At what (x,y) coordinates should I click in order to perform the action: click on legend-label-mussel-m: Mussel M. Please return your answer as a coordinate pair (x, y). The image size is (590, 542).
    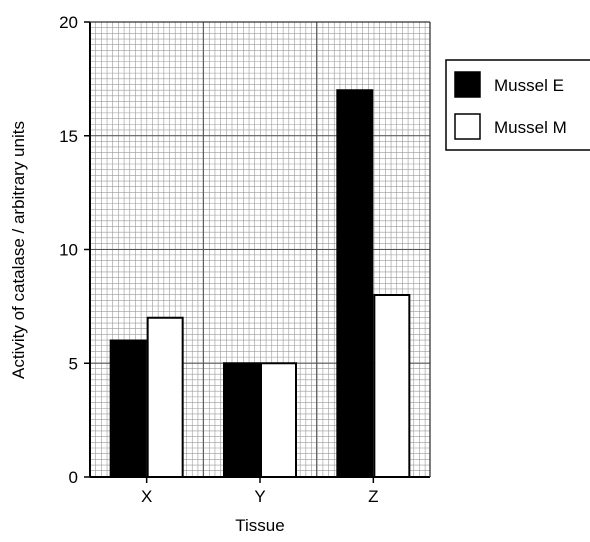
    Looking at the image, I should click on (530, 127).